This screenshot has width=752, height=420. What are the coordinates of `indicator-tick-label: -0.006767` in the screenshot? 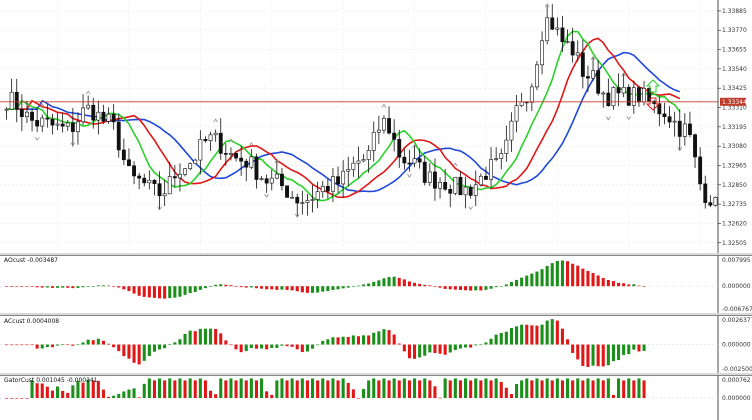 It's located at (737, 309).